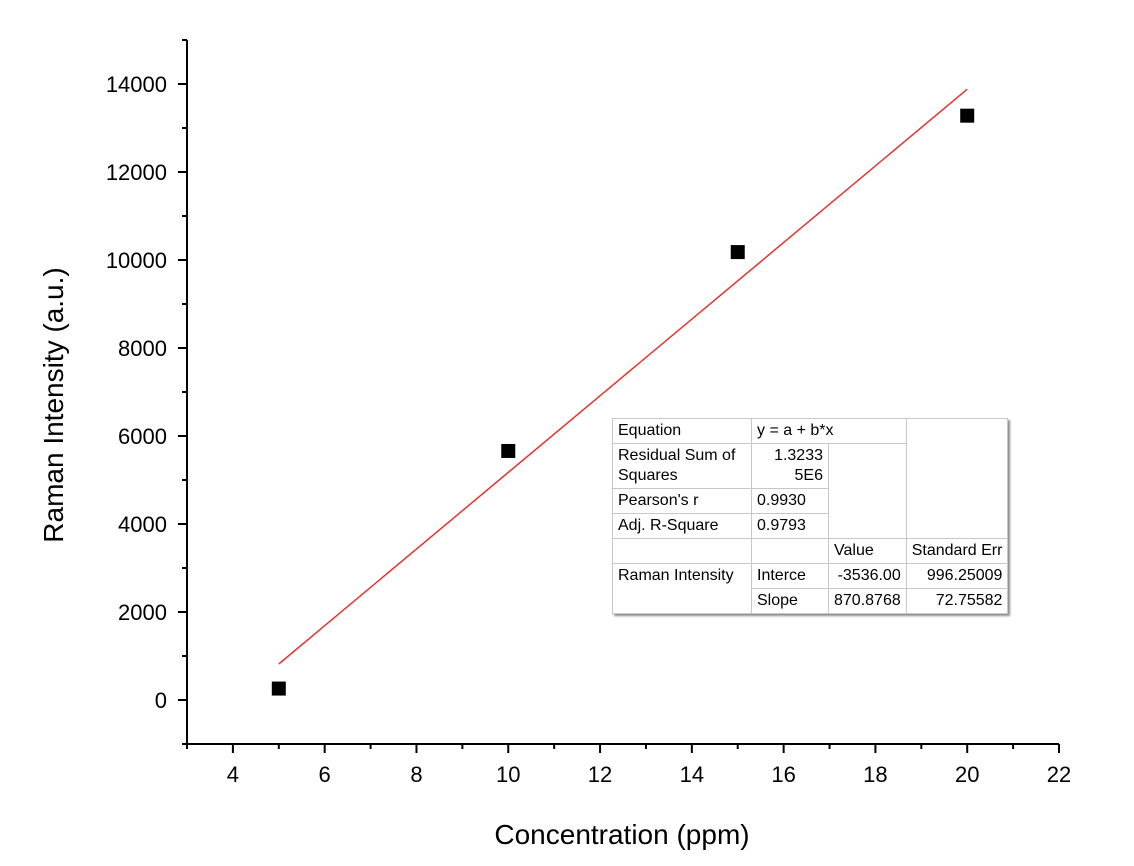 The width and height of the screenshot is (1134, 866). Describe the element at coordinates (790, 601) in the screenshot. I see `slope-label: Slope` at that location.